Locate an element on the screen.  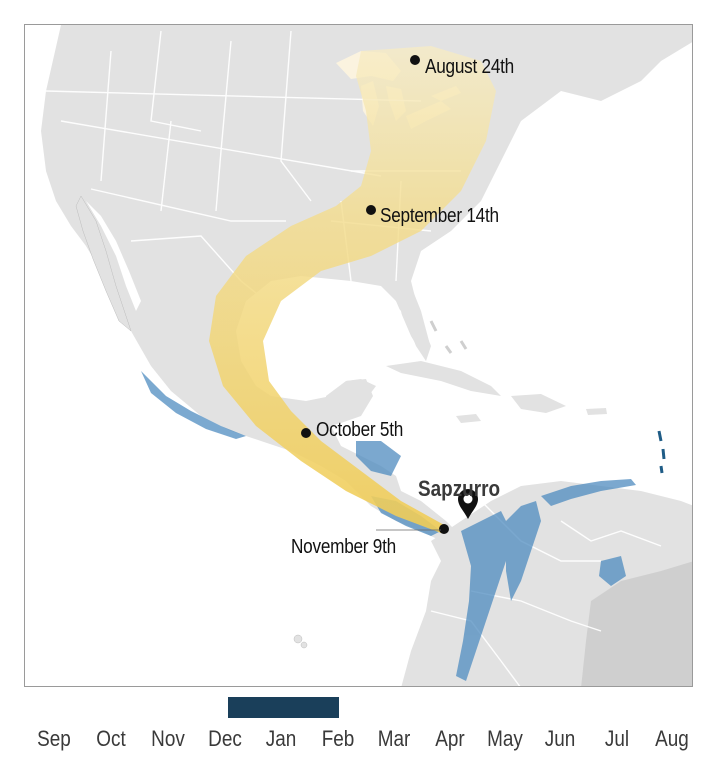
cuba-land is located at coordinates (443, 378).